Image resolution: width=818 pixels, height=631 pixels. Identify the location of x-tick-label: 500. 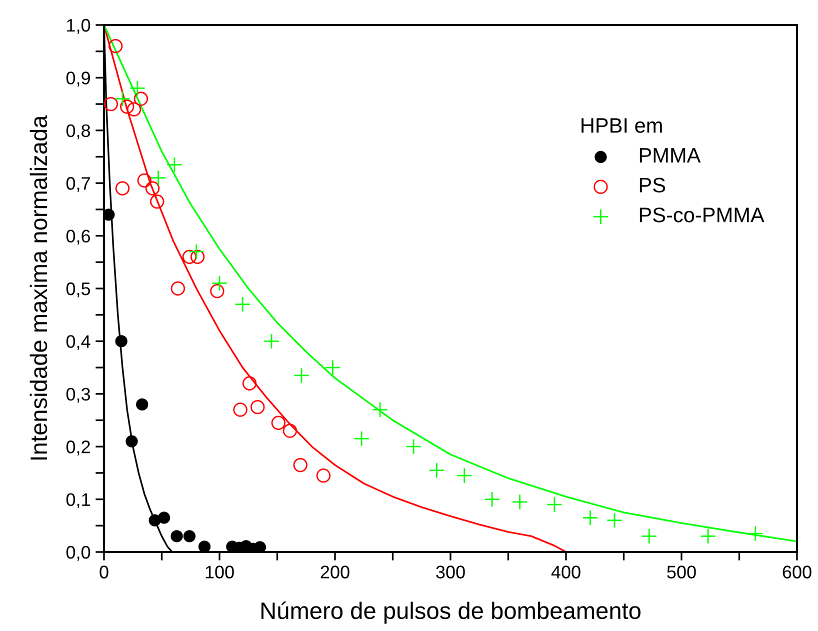
(681, 572).